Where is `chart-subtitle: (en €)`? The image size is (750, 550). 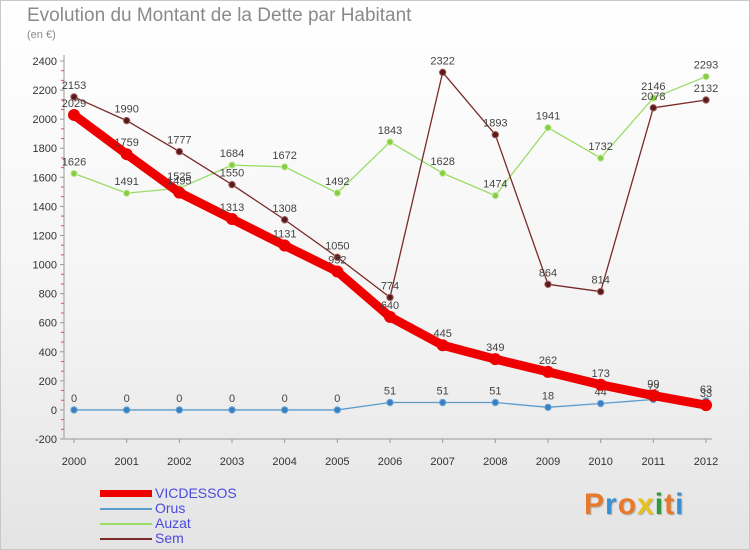 chart-subtitle: (en €) is located at coordinates (41, 35).